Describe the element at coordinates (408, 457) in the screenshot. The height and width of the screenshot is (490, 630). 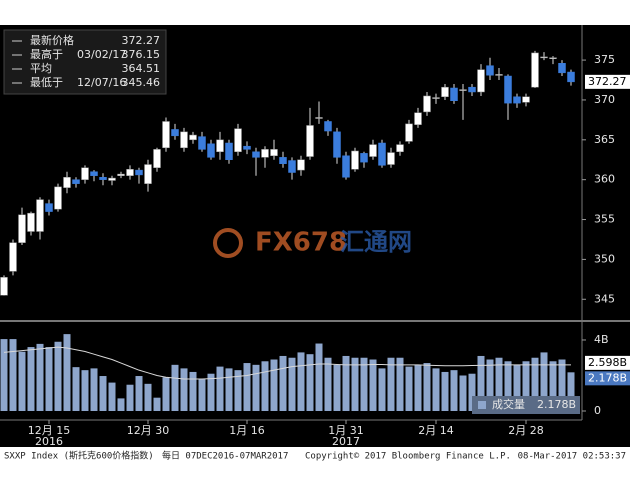
I see `footer-copyright: Copyright© 2017 Bloomberg Finance L.P.` at that location.